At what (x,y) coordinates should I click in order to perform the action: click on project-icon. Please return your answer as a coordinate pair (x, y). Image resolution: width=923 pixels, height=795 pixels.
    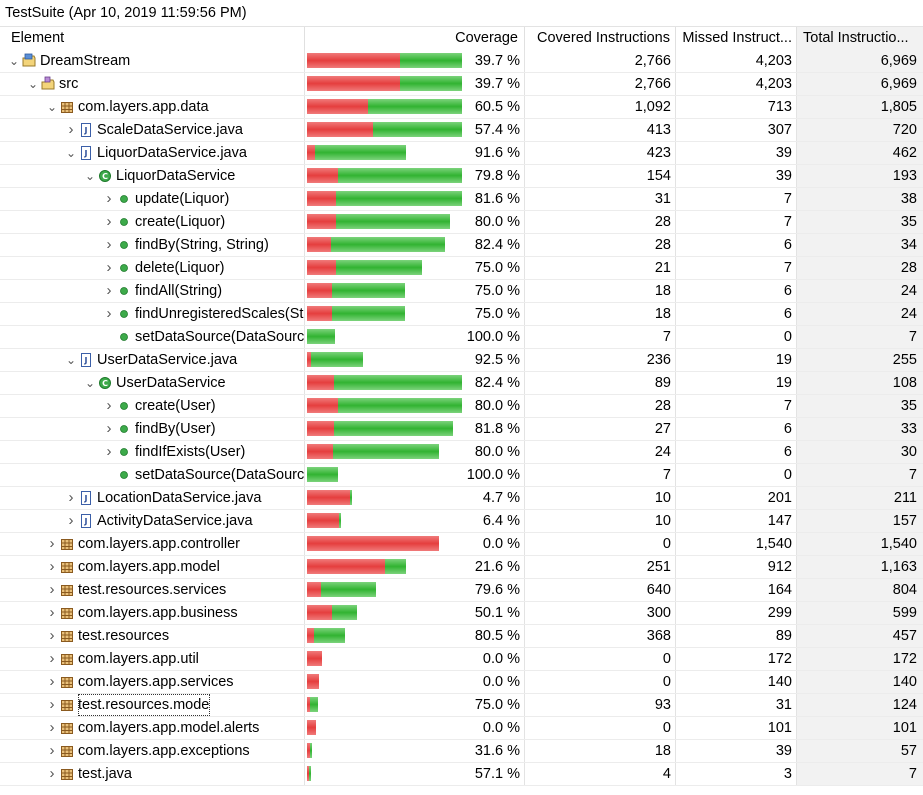
    Looking at the image, I should click on (29, 61).